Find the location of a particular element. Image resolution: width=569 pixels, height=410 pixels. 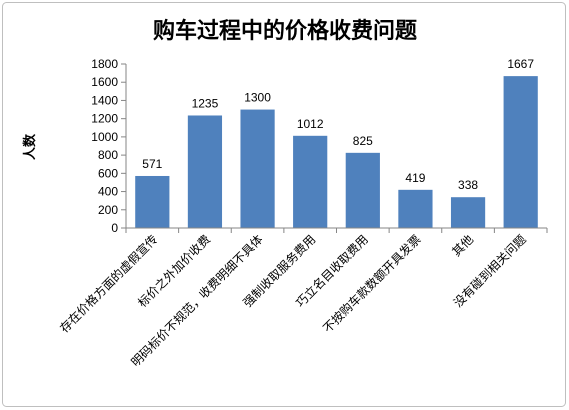

data-label: 571 is located at coordinates (152, 164).